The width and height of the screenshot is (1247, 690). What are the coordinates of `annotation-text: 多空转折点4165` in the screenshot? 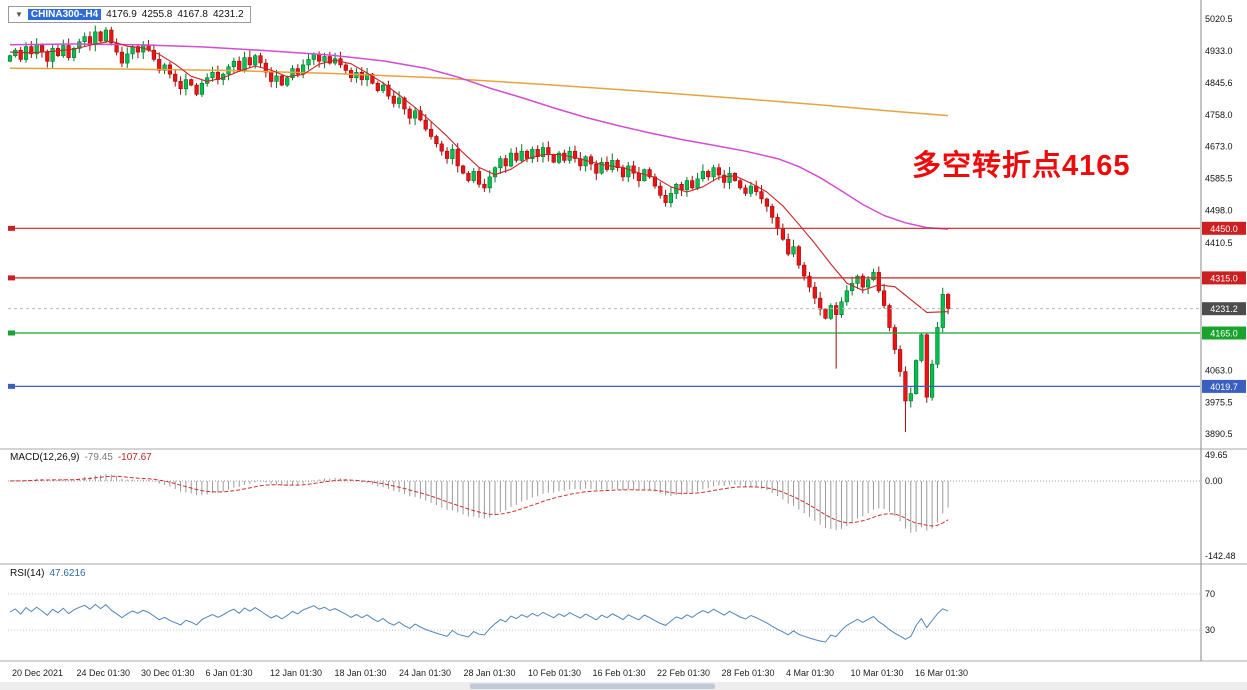 It's located at (1021, 166).